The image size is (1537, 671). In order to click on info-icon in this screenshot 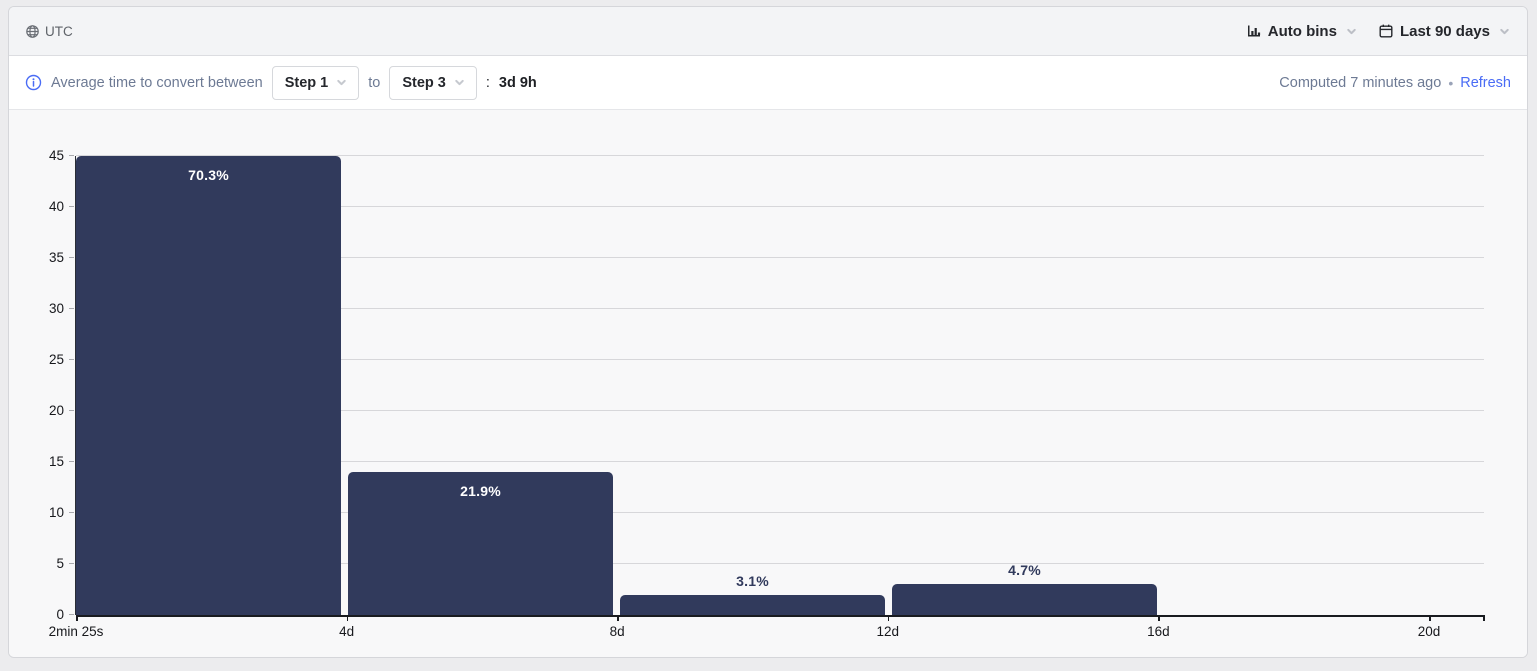, I will do `click(33, 82)`.